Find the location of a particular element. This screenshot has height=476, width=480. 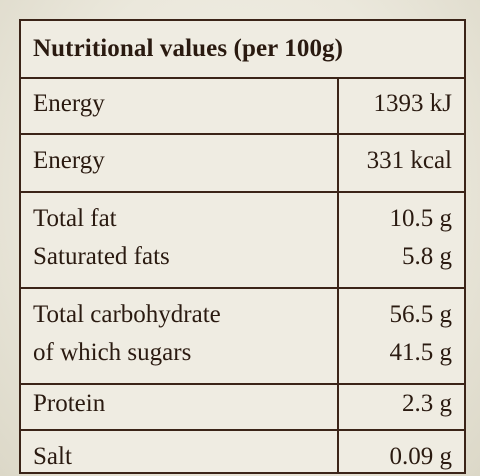

table-header: Nutritional values (per 100g) is located at coordinates (242, 50).